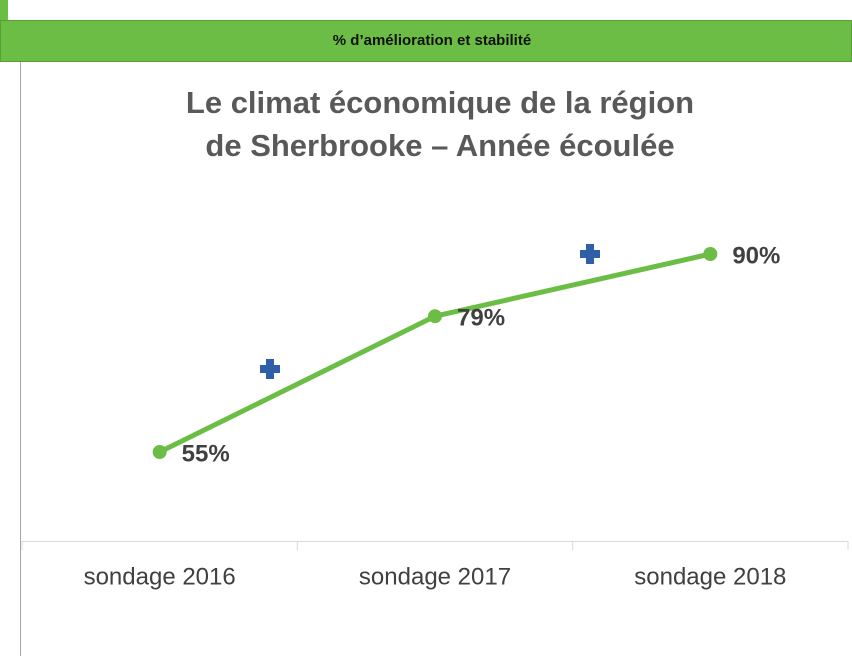 The height and width of the screenshot is (656, 852). What do you see at coordinates (432, 40) in the screenshot?
I see `header-title: % d’amélioration et stabilité` at bounding box center [432, 40].